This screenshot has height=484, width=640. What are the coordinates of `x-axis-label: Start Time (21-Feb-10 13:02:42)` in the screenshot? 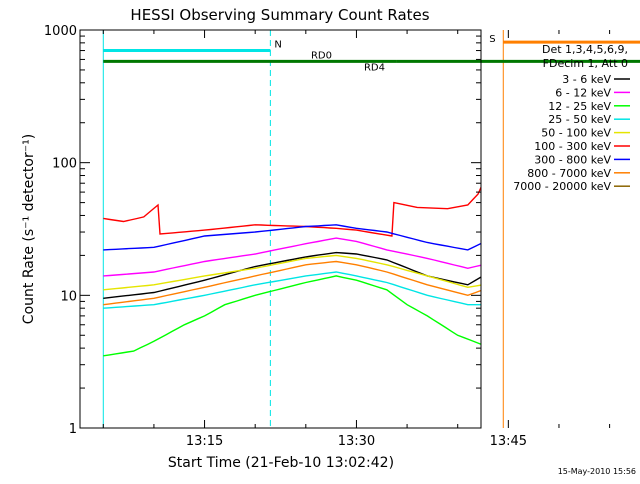 It's located at (281, 463).